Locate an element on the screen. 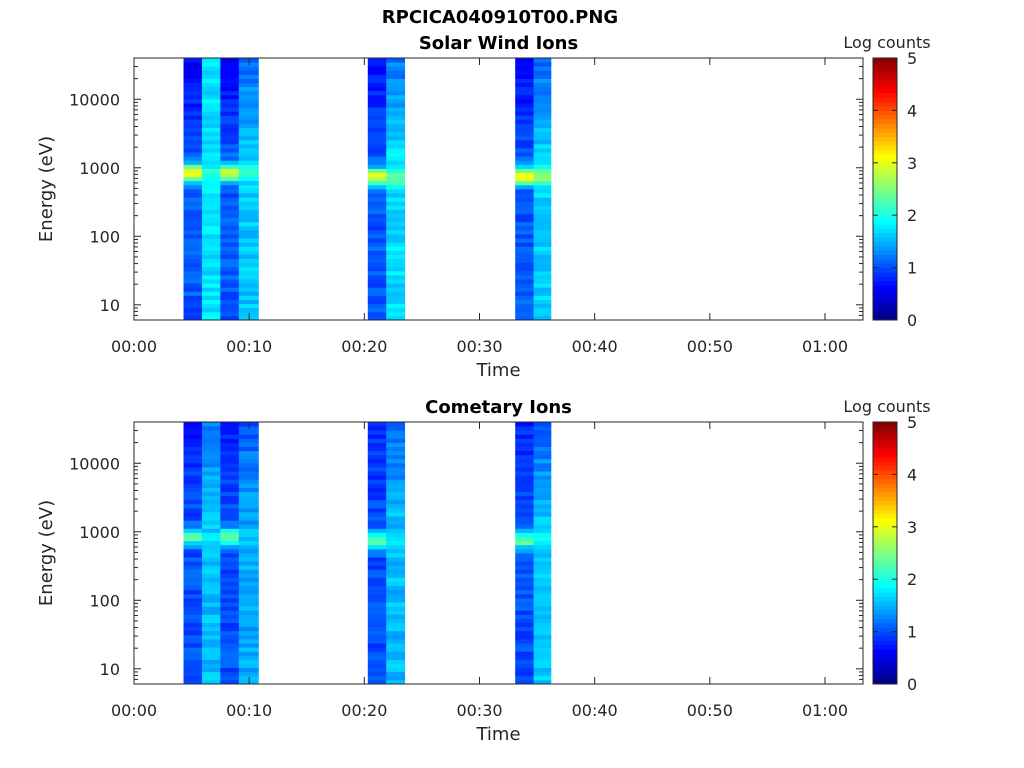  colorbar-tick-label: 0 is located at coordinates (912, 320).